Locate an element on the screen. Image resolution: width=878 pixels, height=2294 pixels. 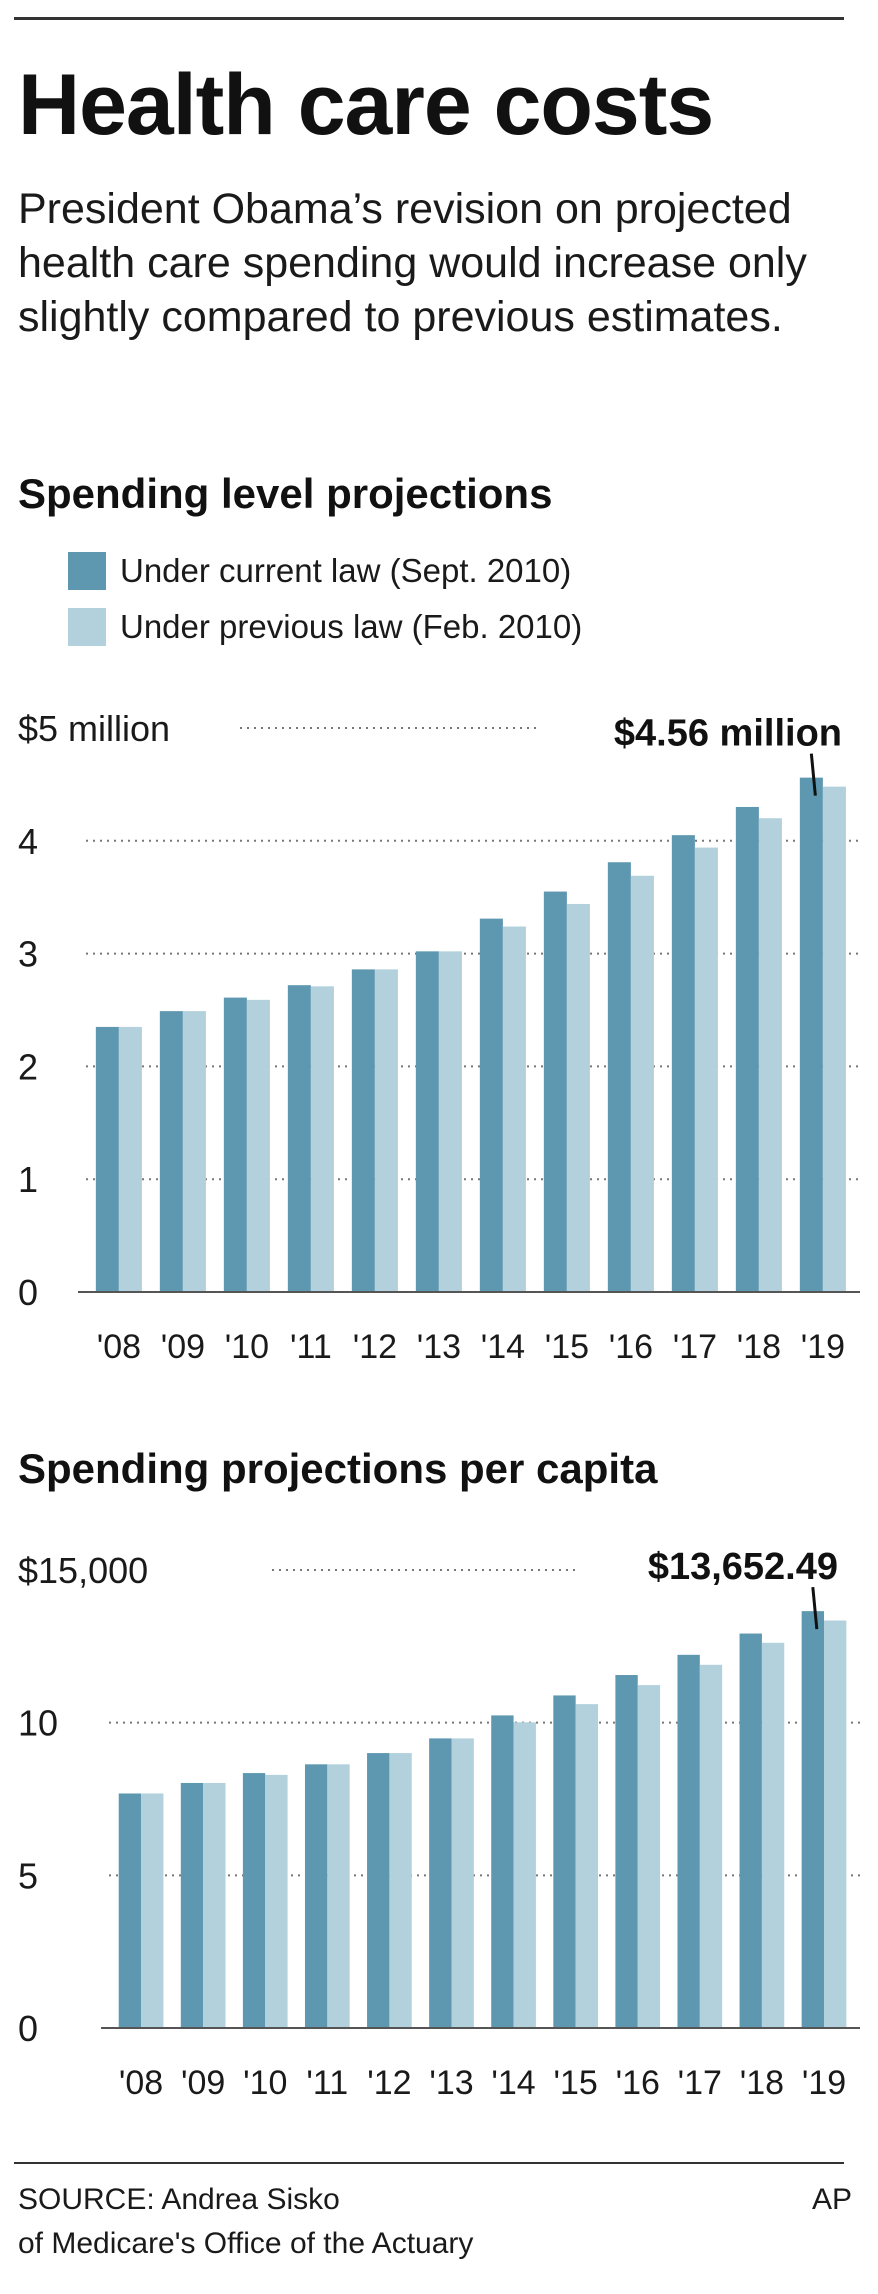
legend-item-current: Under current law (Sept. 2010) is located at coordinates (319, 571).